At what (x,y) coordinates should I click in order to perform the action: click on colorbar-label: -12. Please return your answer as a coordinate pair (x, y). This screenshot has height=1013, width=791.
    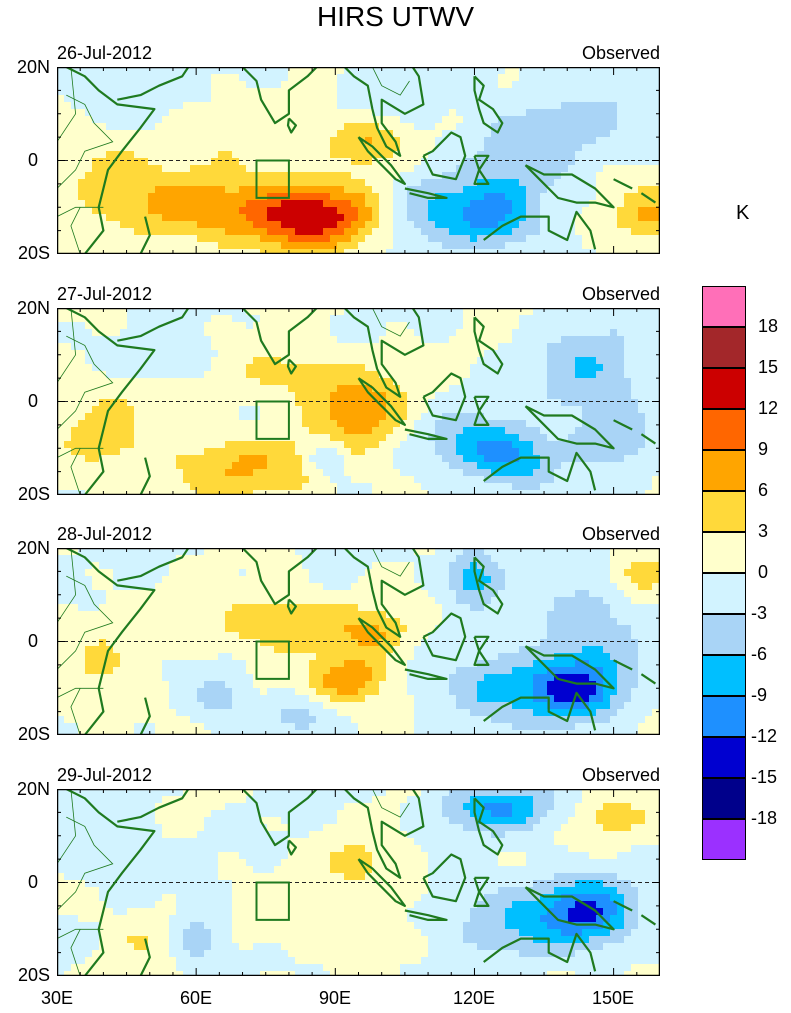
    Looking at the image, I should click on (764, 736).